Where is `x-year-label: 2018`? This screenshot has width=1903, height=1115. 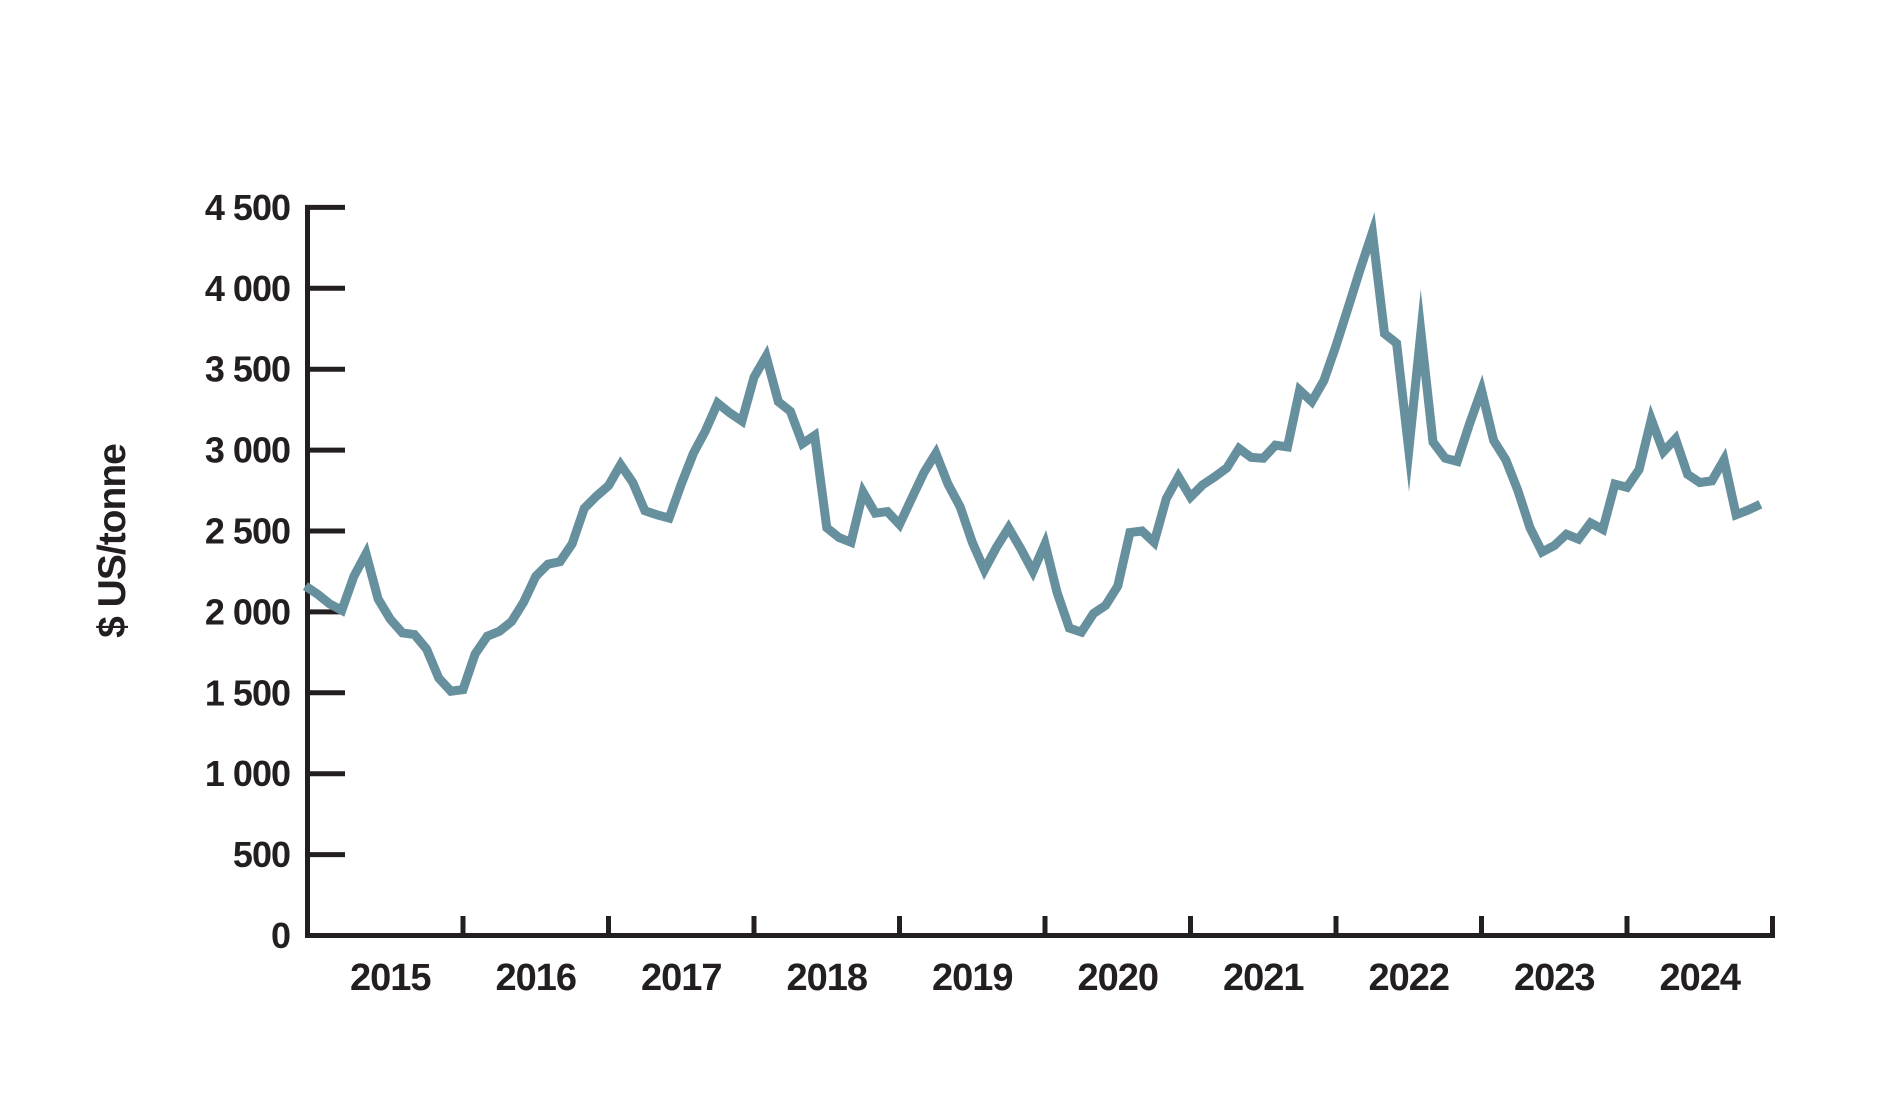
x-year-label: 2018 is located at coordinates (826, 978).